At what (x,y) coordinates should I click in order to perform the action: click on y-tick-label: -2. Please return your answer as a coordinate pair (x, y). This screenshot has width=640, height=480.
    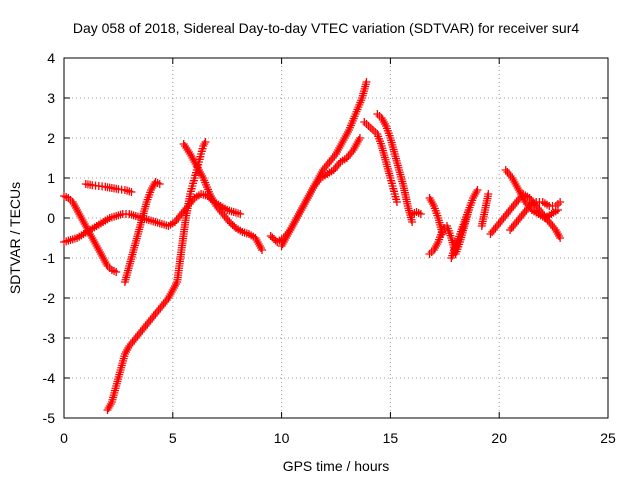
    Looking at the image, I should click on (49, 298).